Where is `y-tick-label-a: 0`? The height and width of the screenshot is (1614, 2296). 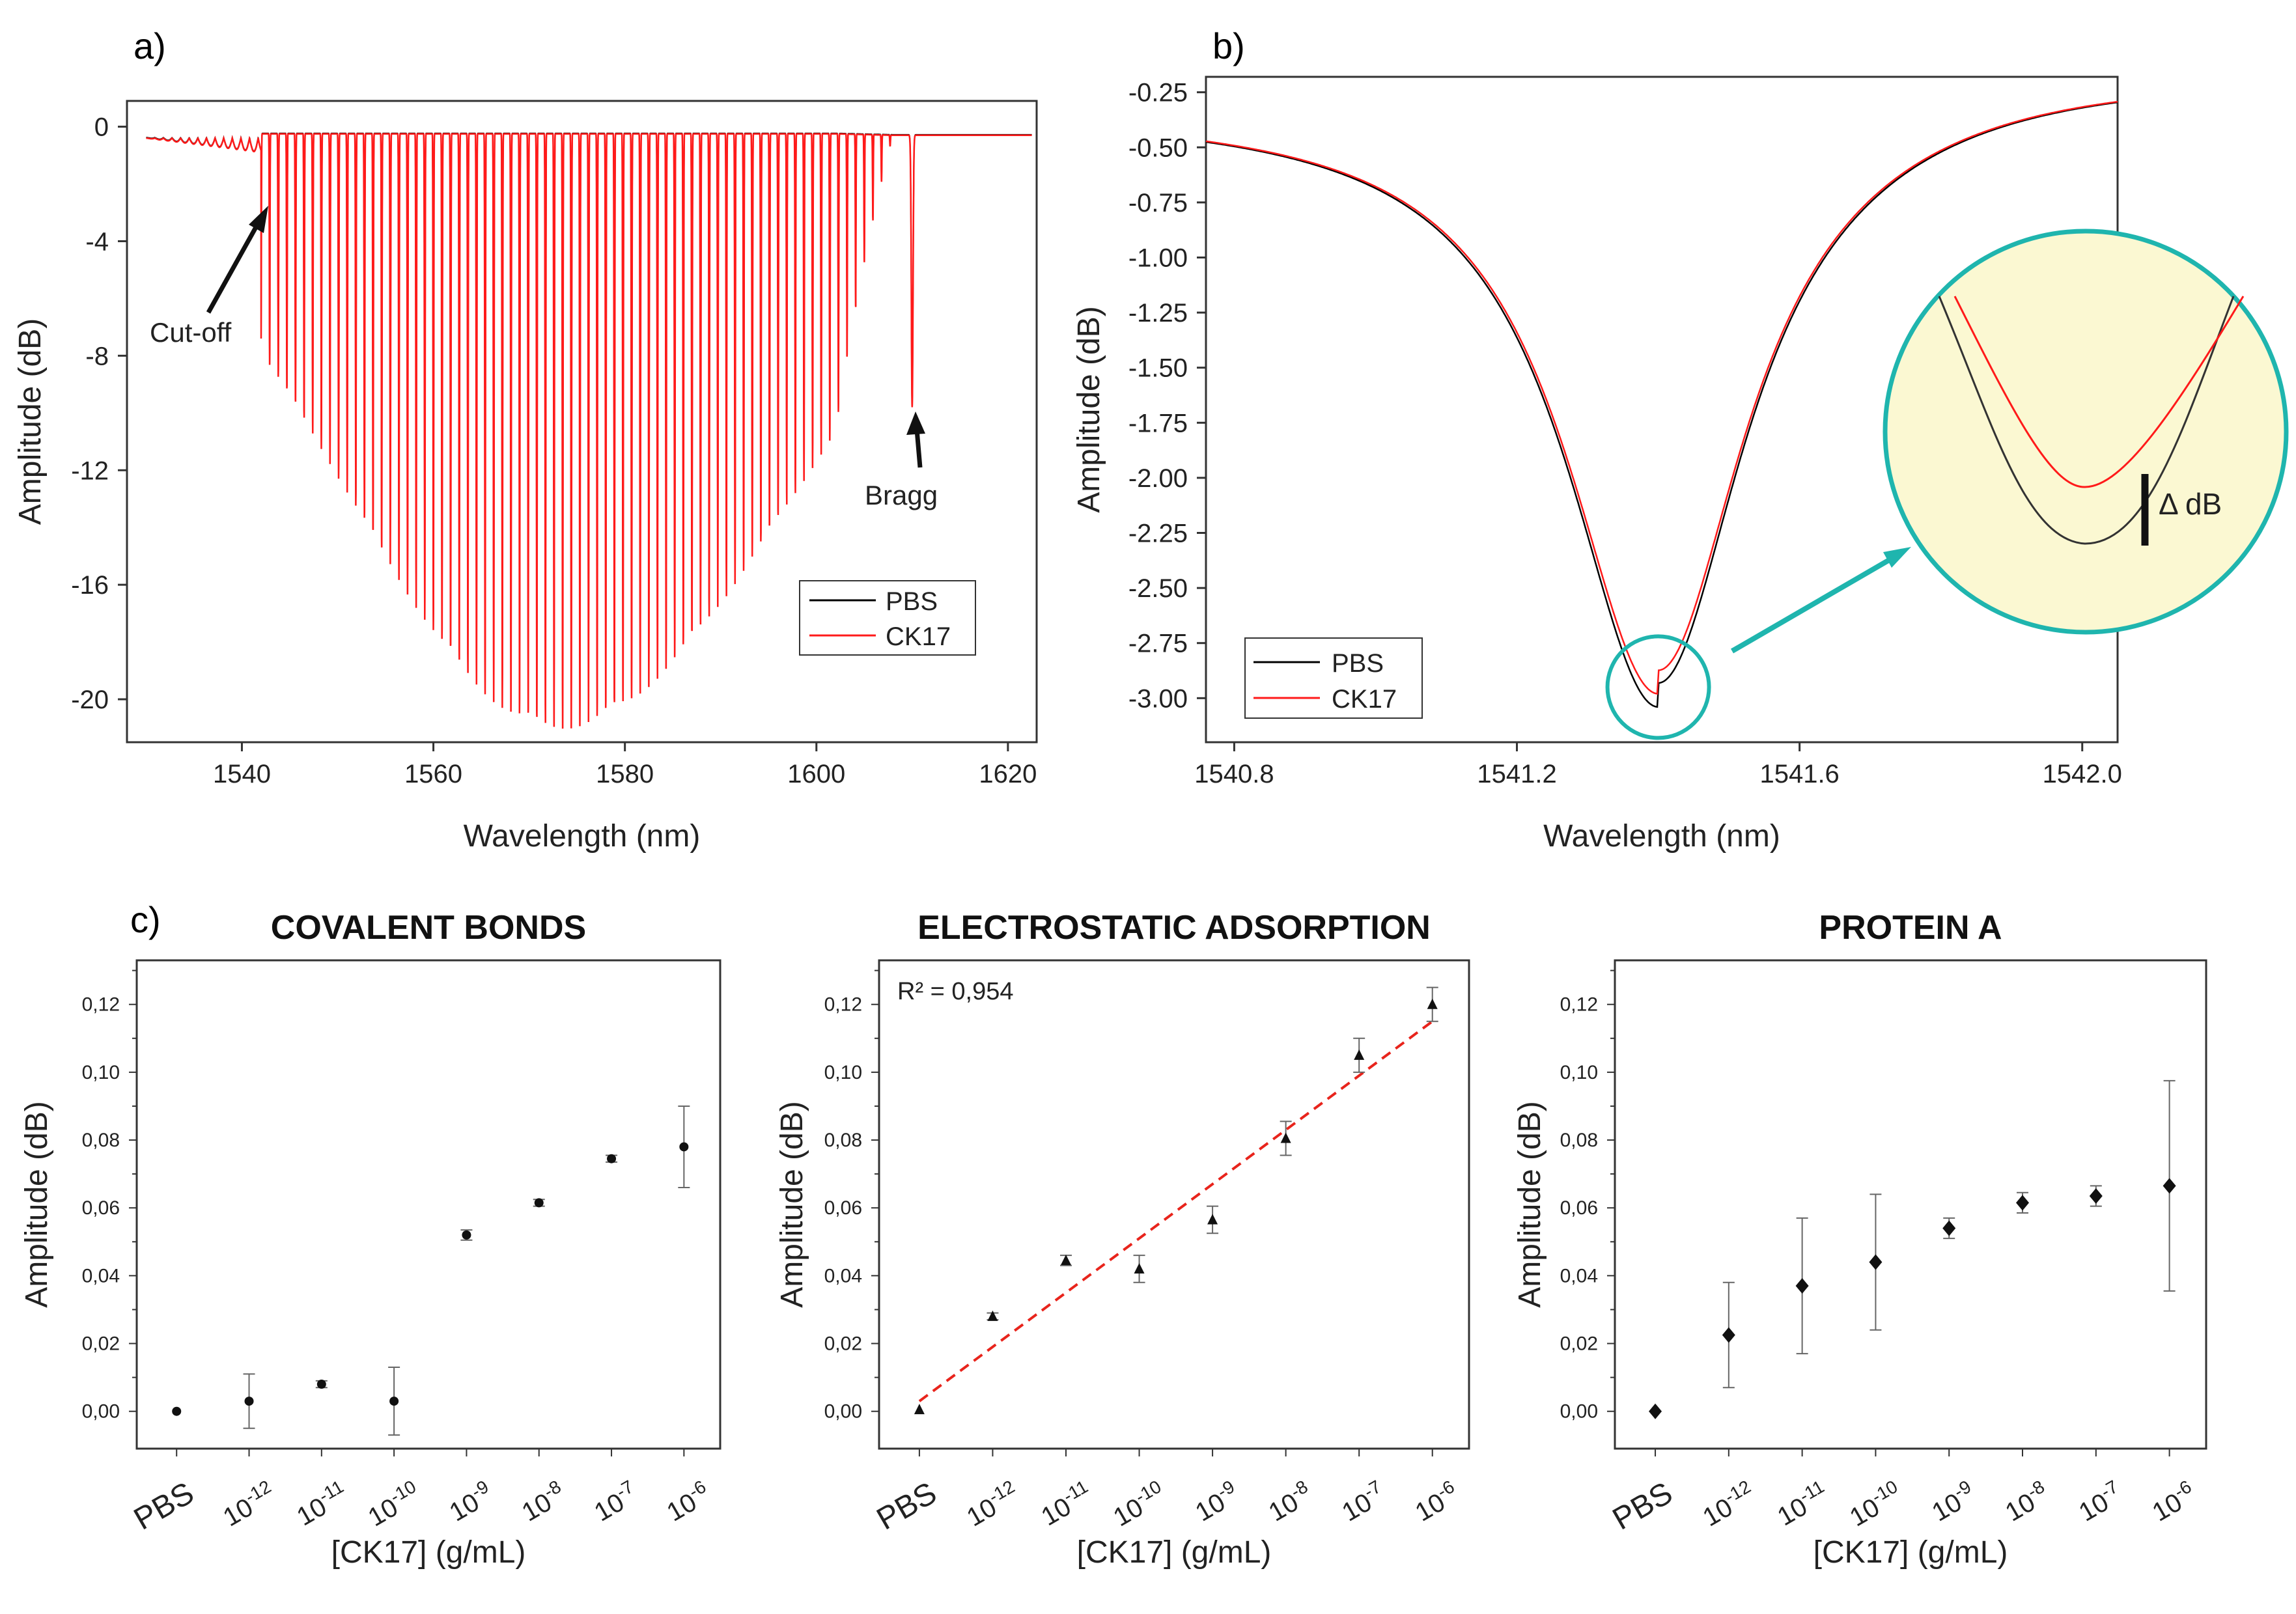
y-tick-label-a: 0 is located at coordinates (102, 127).